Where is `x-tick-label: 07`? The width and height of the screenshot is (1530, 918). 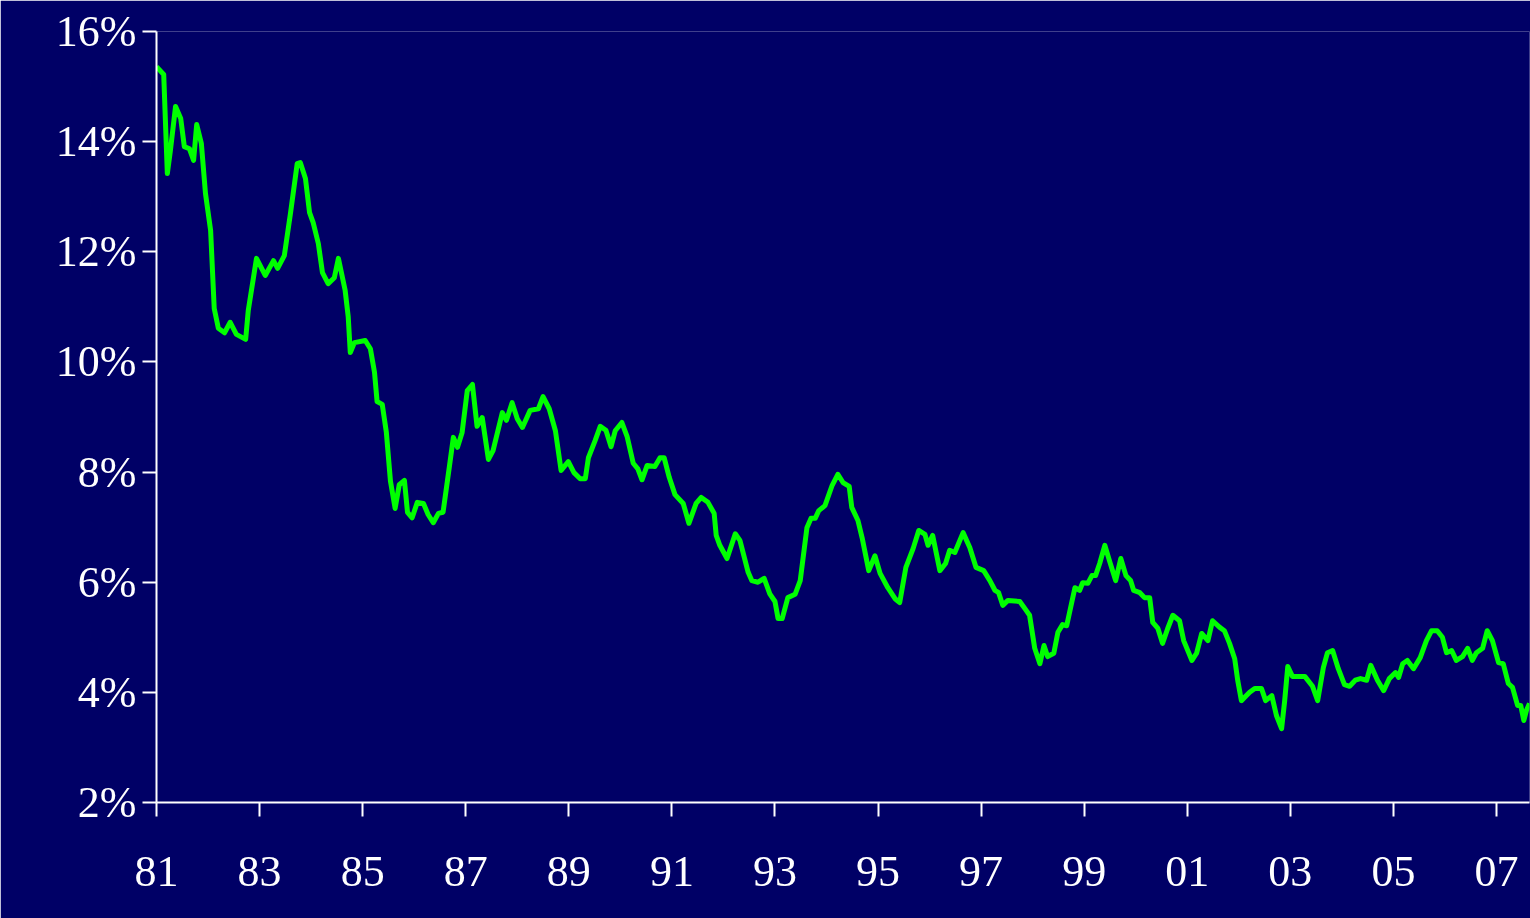
x-tick-label: 07 is located at coordinates (1496, 871).